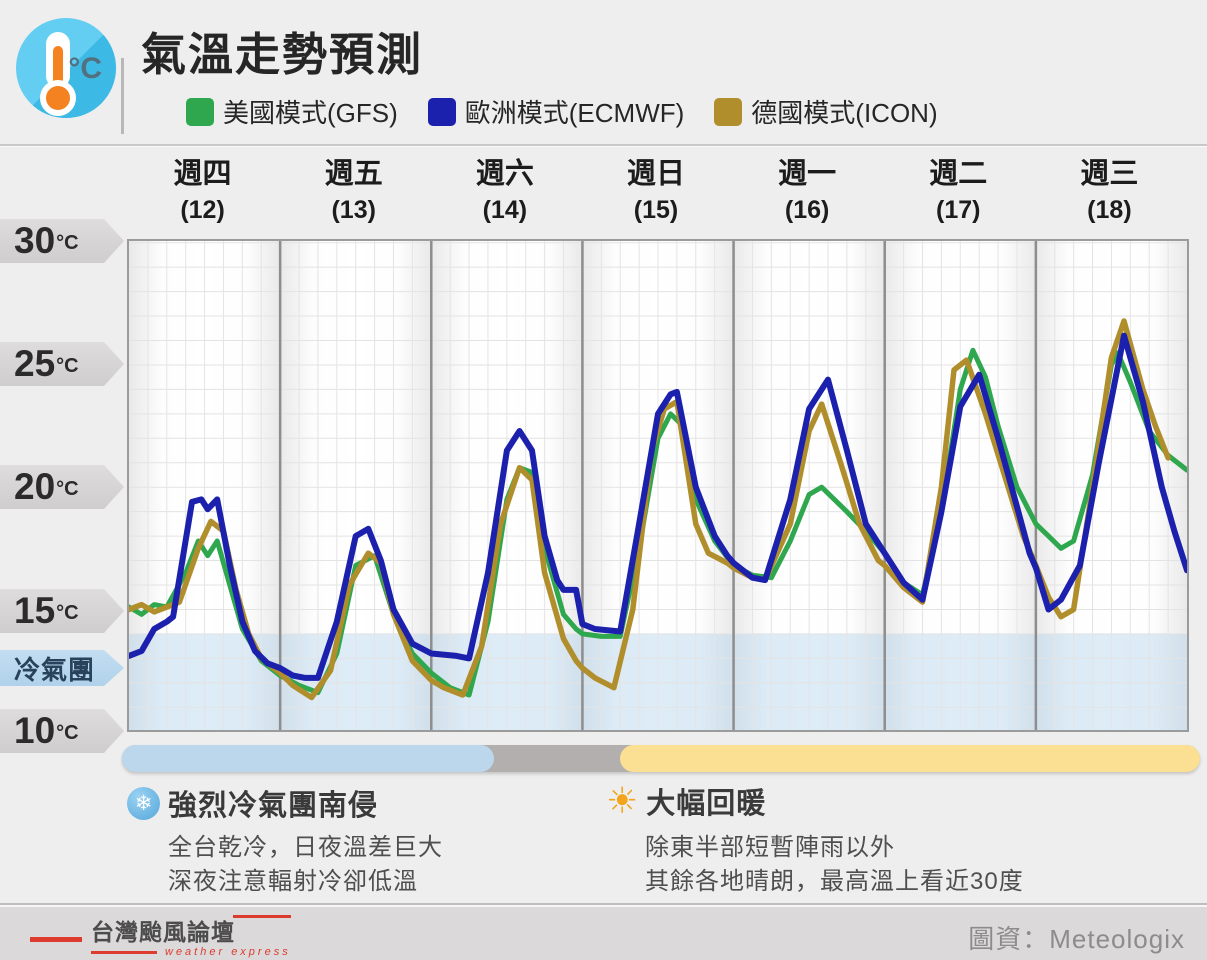  I want to click on degc-text: °C, so click(85, 68).